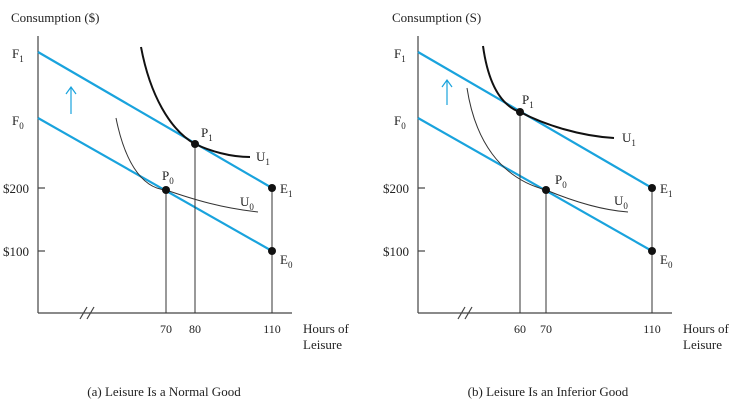  I want to click on x-tick-label: 60, so click(520, 329).